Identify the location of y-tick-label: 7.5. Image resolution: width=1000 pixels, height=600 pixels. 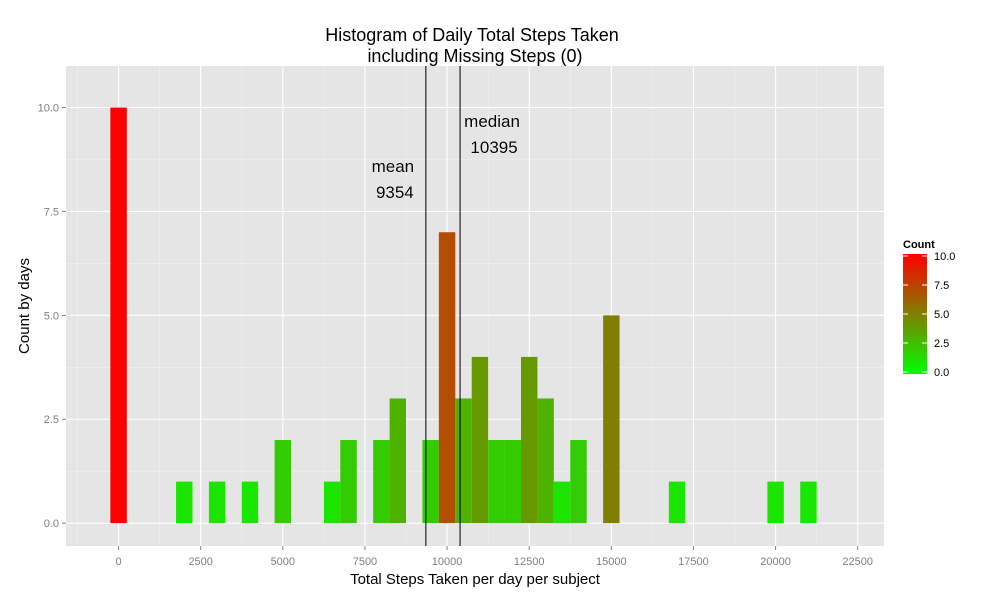
(51, 212).